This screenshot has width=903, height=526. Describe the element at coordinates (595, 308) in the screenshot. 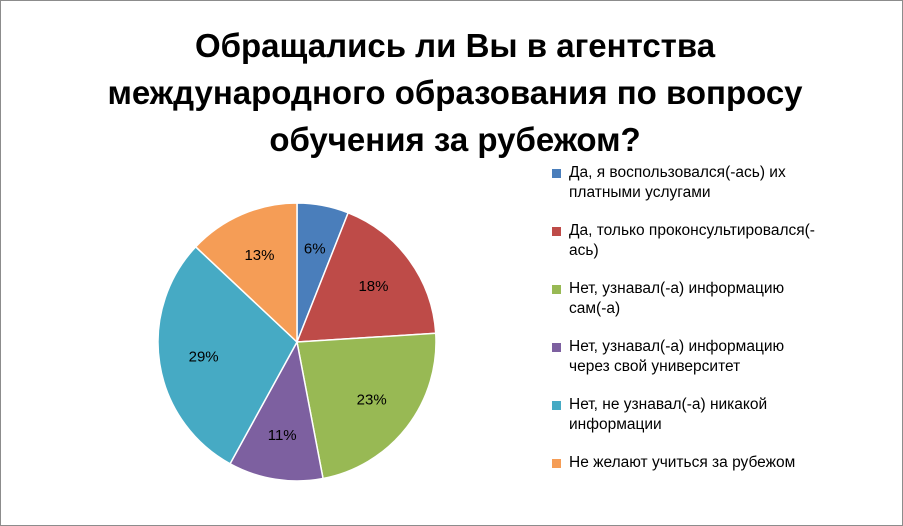

I see `legend-label-line: сам(-а)` at that location.